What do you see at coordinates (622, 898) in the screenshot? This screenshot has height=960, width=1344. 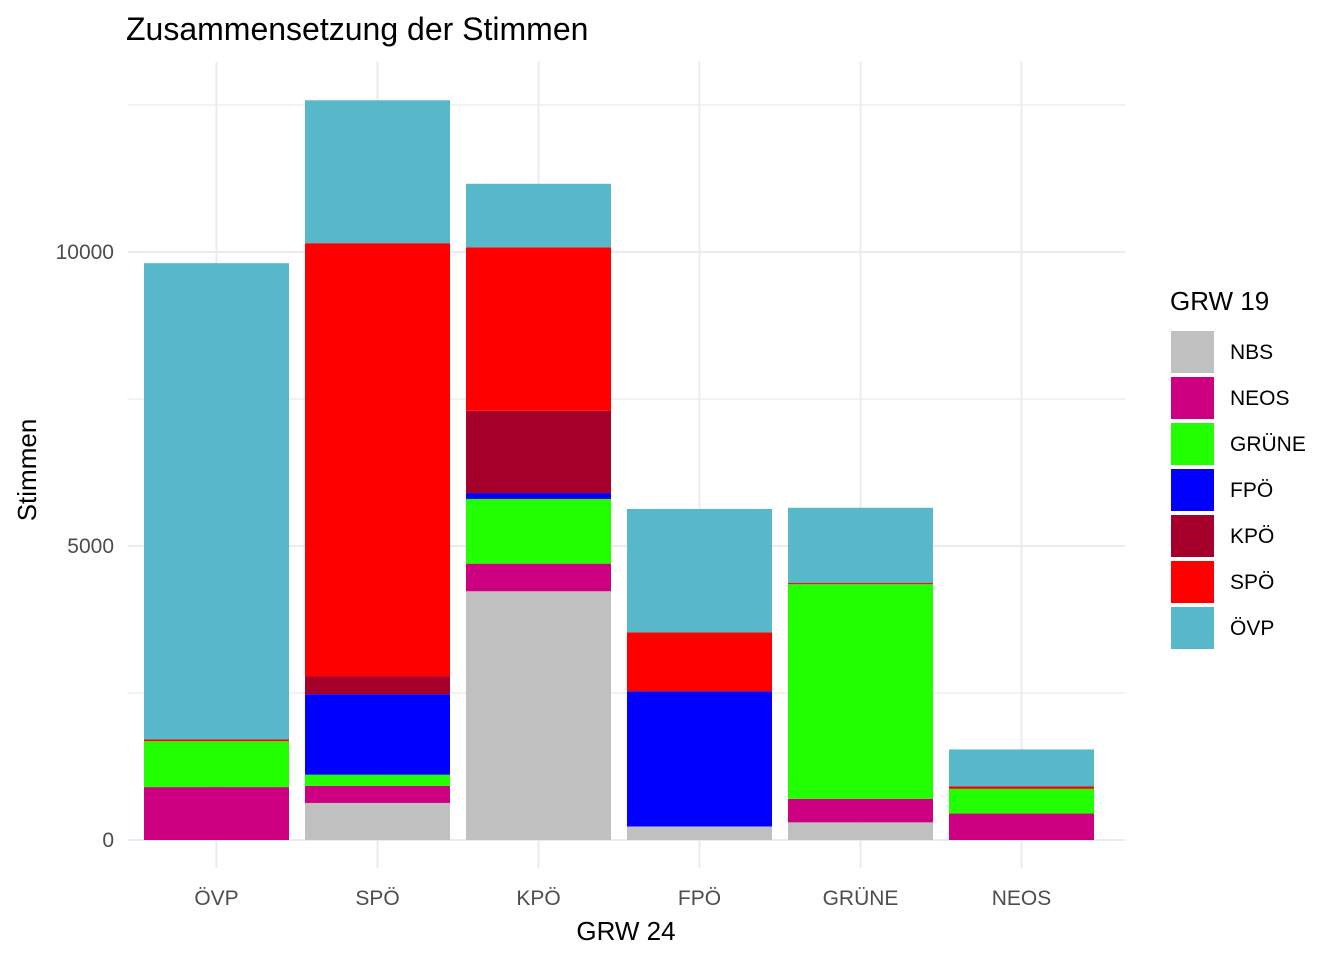 I see `x-axis-tick-labels: ÖVP SPÖ KPÖ FPÖ GRÜNE NEOS` at bounding box center [622, 898].